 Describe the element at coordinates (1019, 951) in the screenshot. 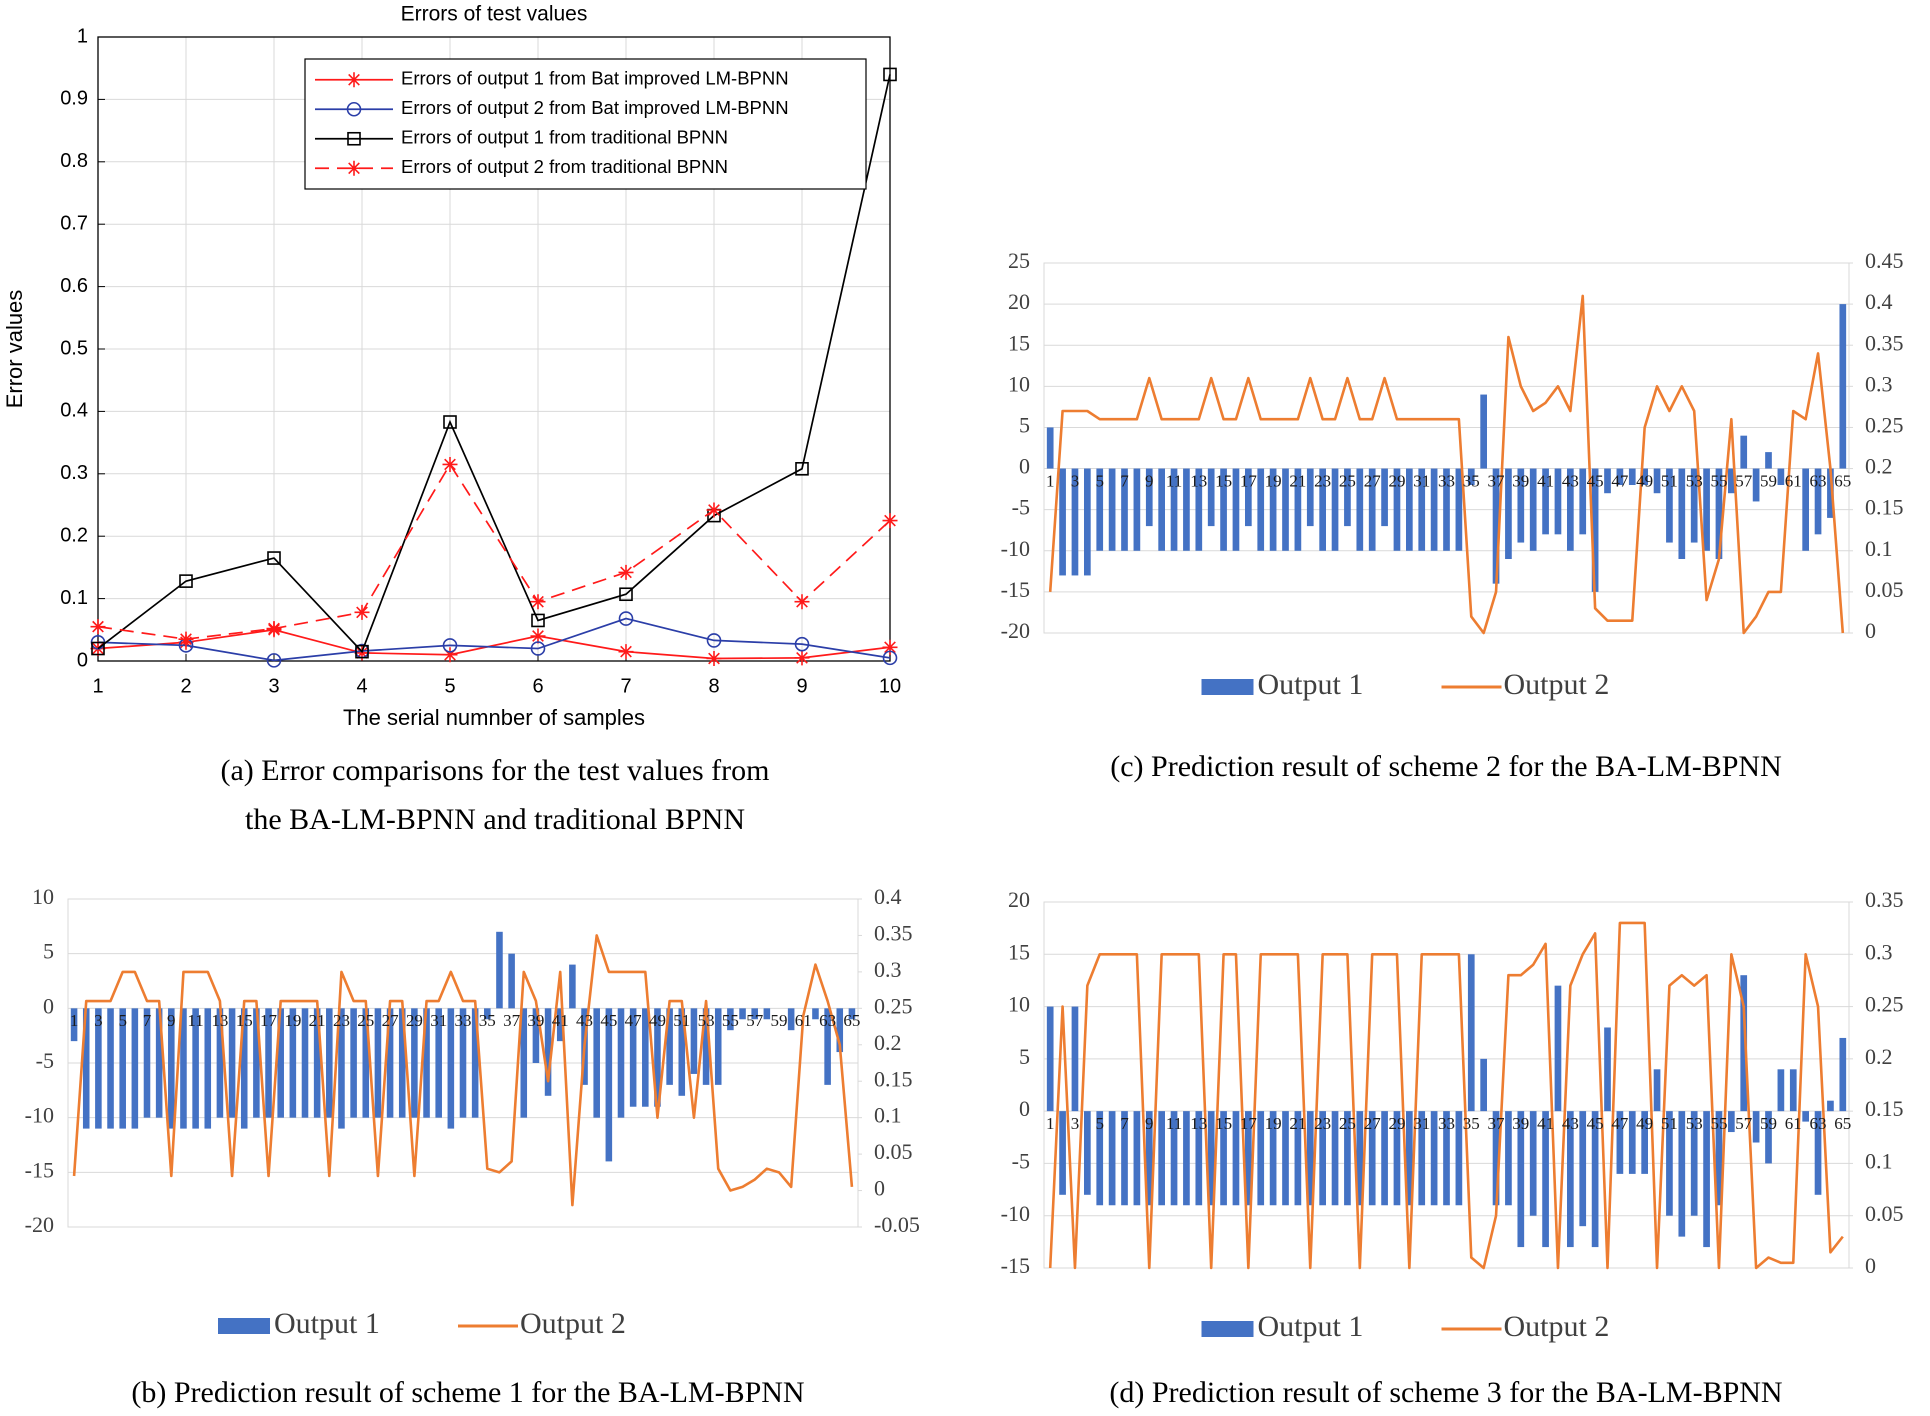

I see `y-tick-label: 15` at that location.